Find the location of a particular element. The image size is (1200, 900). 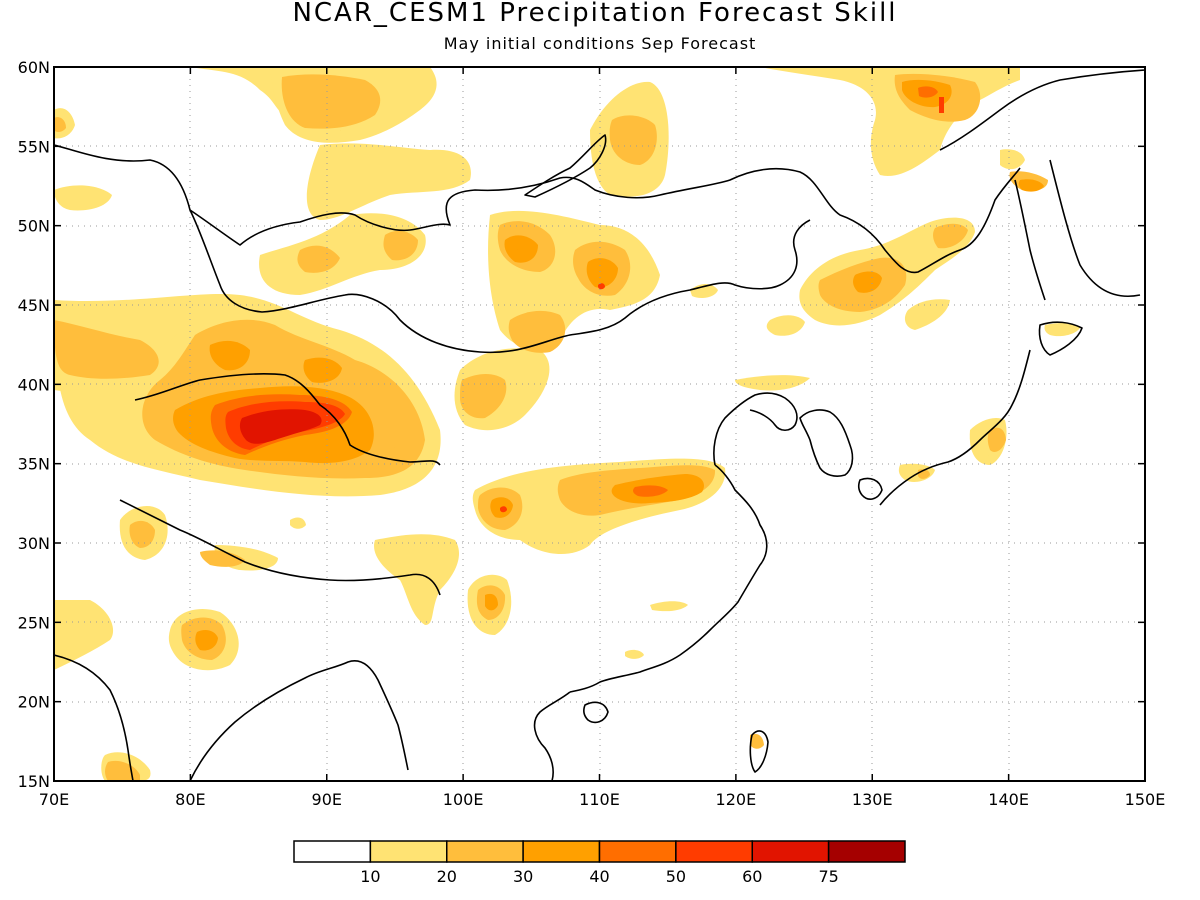

x-tick-label: 130E is located at coordinates (872, 799).